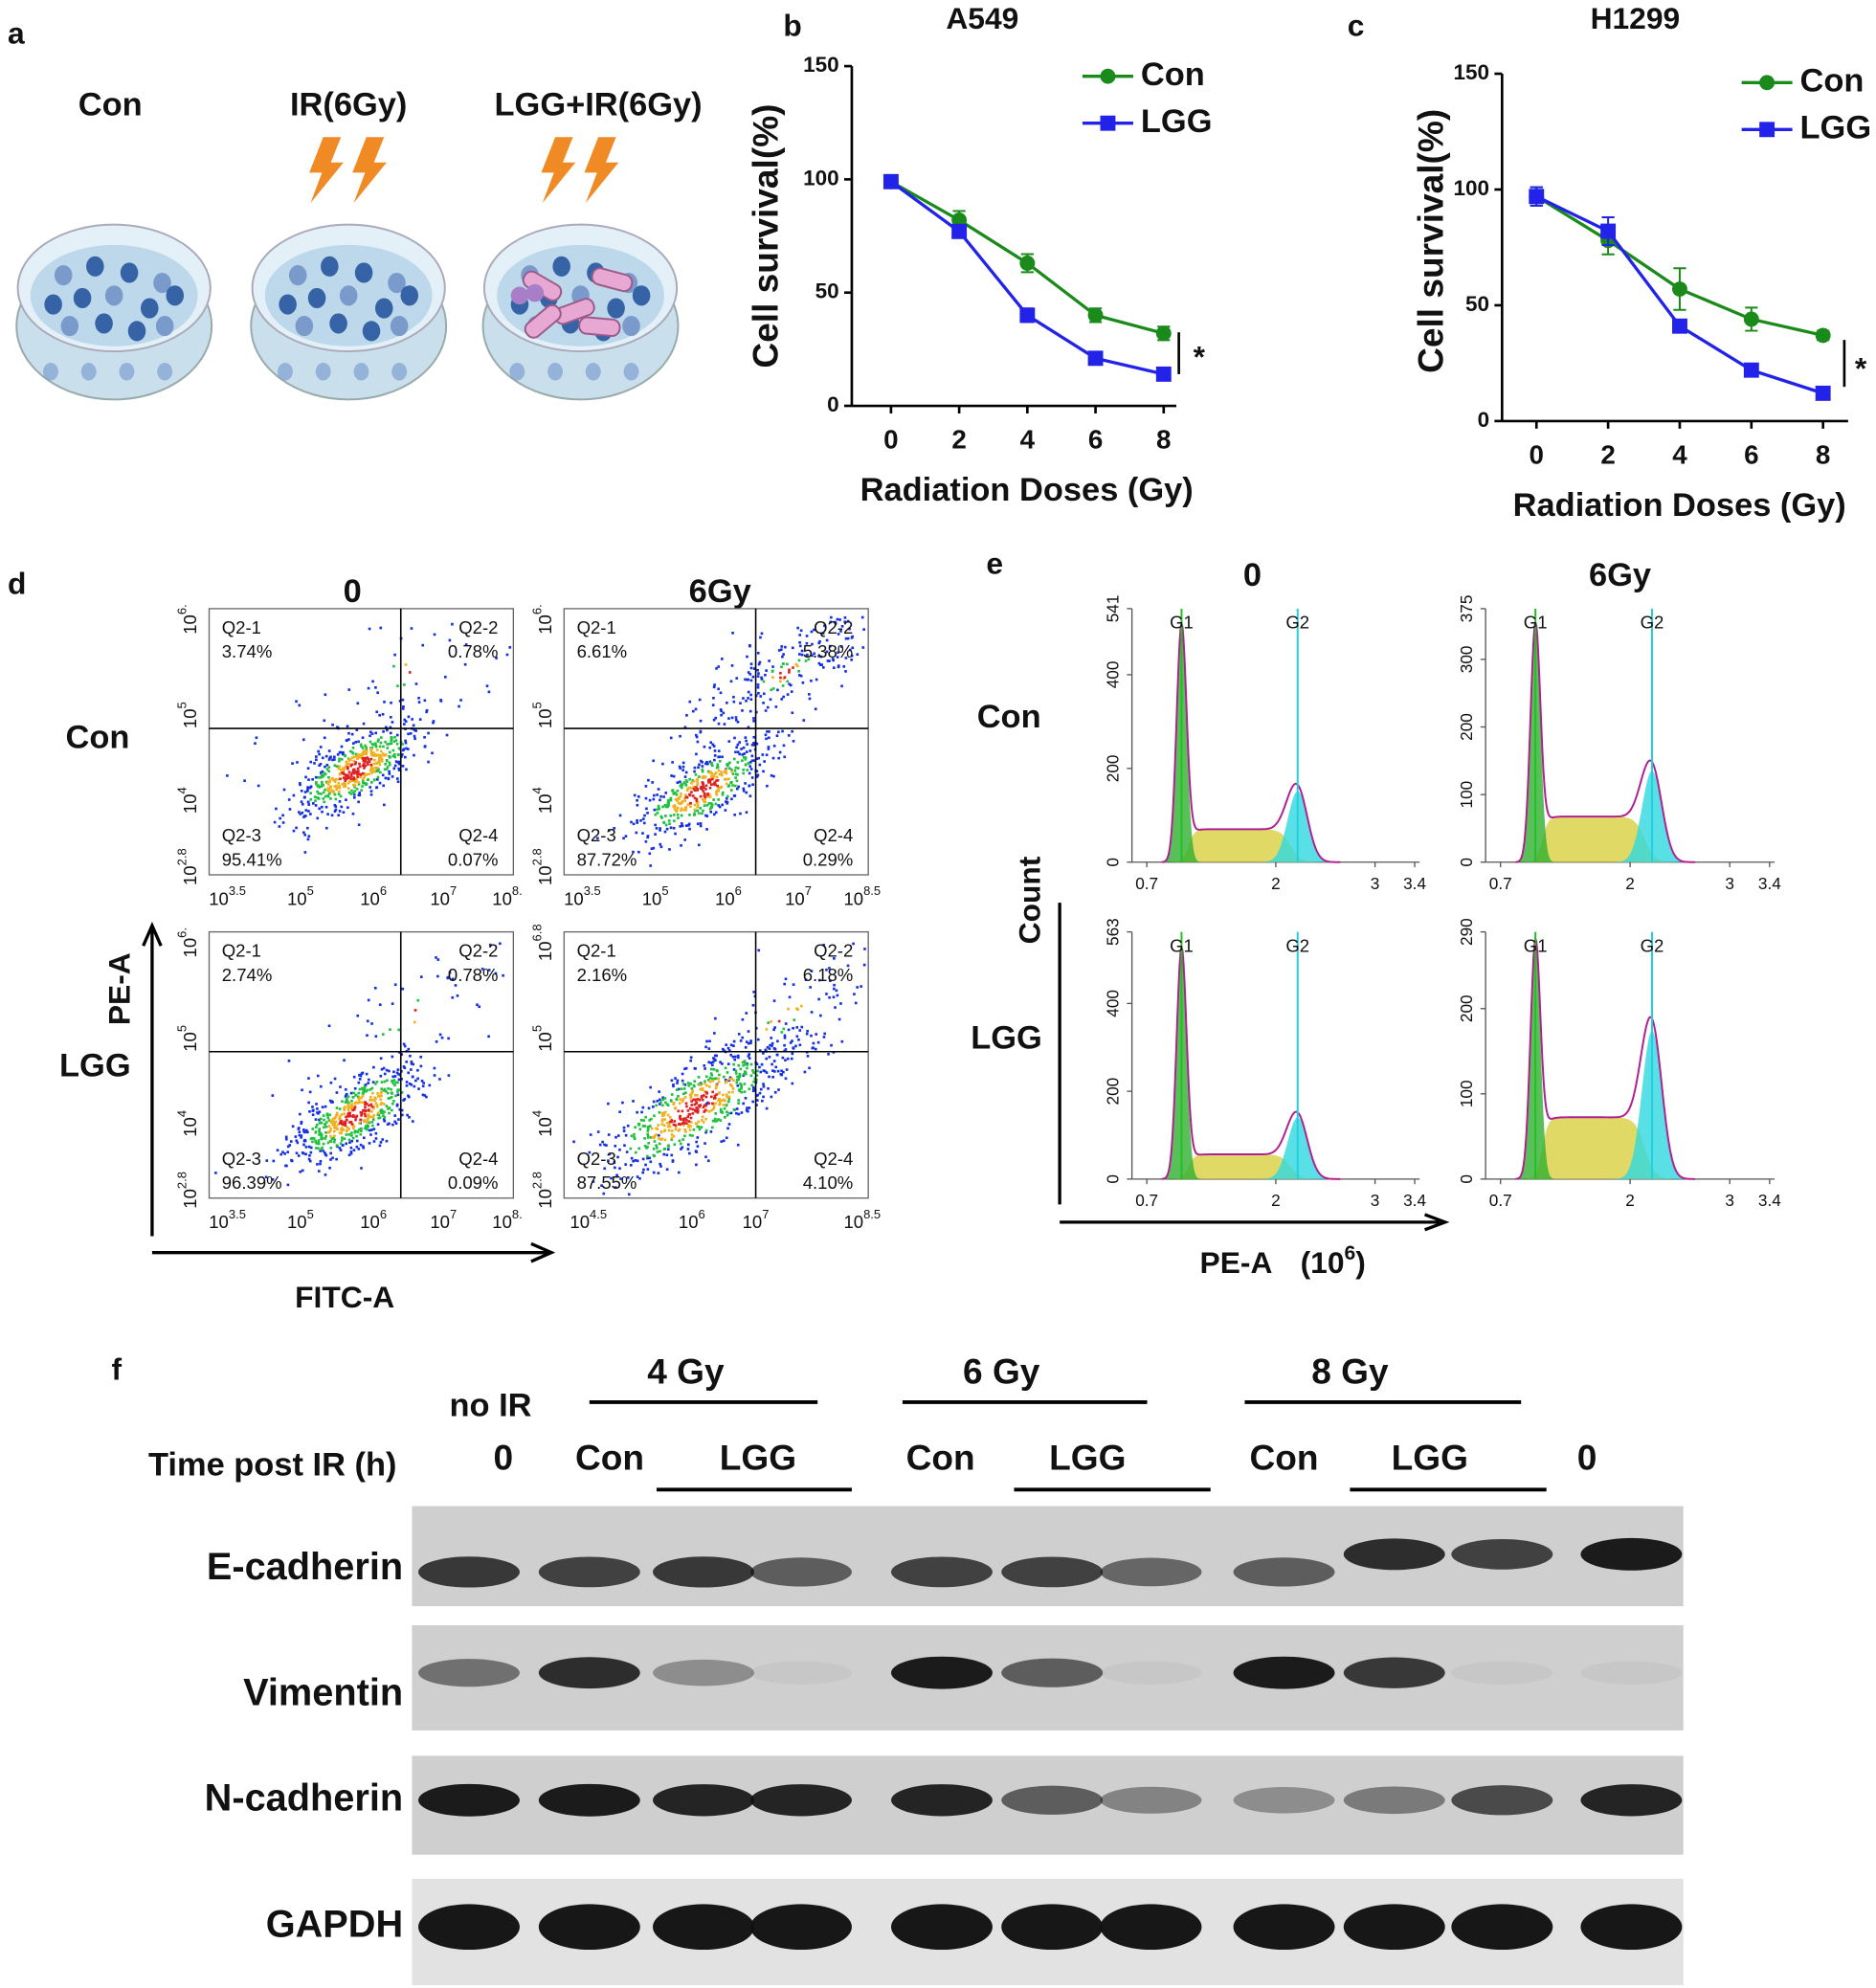 The image size is (1876, 1988). What do you see at coordinates (1500, 883) in the screenshot?
I see `x-tick-label: 0.7` at bounding box center [1500, 883].